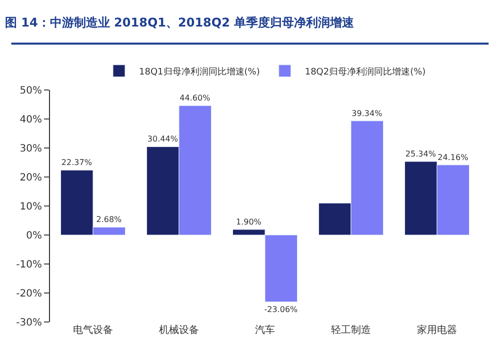 The image size is (500, 362). I want to click on x-tick-label: 机械设备, so click(179, 330).